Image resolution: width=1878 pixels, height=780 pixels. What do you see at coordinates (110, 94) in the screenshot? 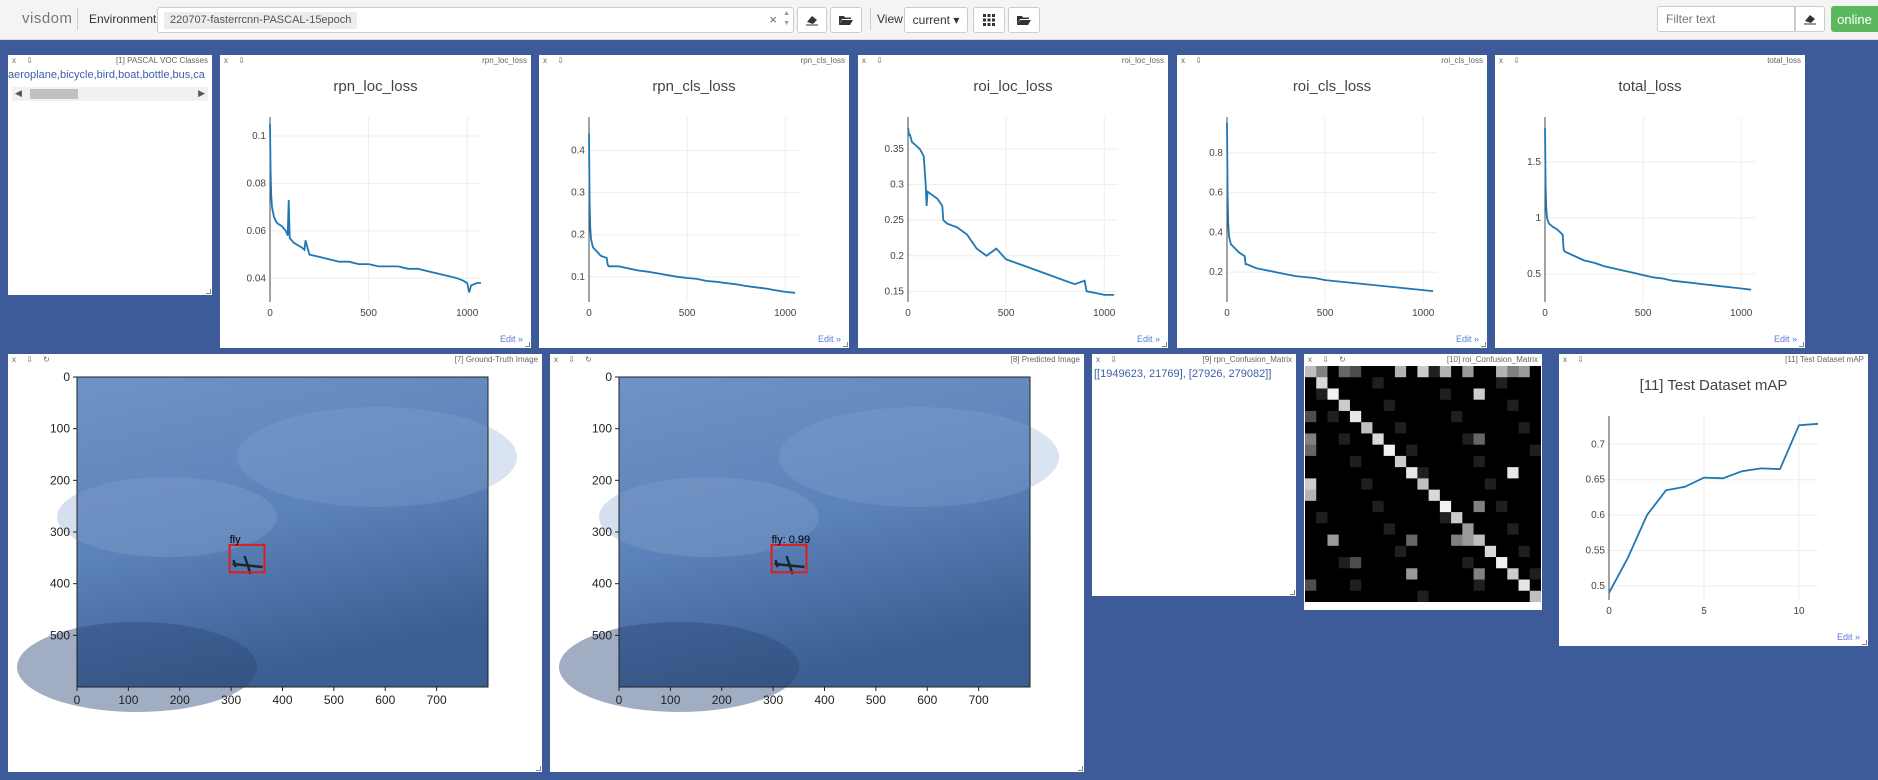
I see `horizontal-scrollbar: ◀ ▶` at bounding box center [110, 94].